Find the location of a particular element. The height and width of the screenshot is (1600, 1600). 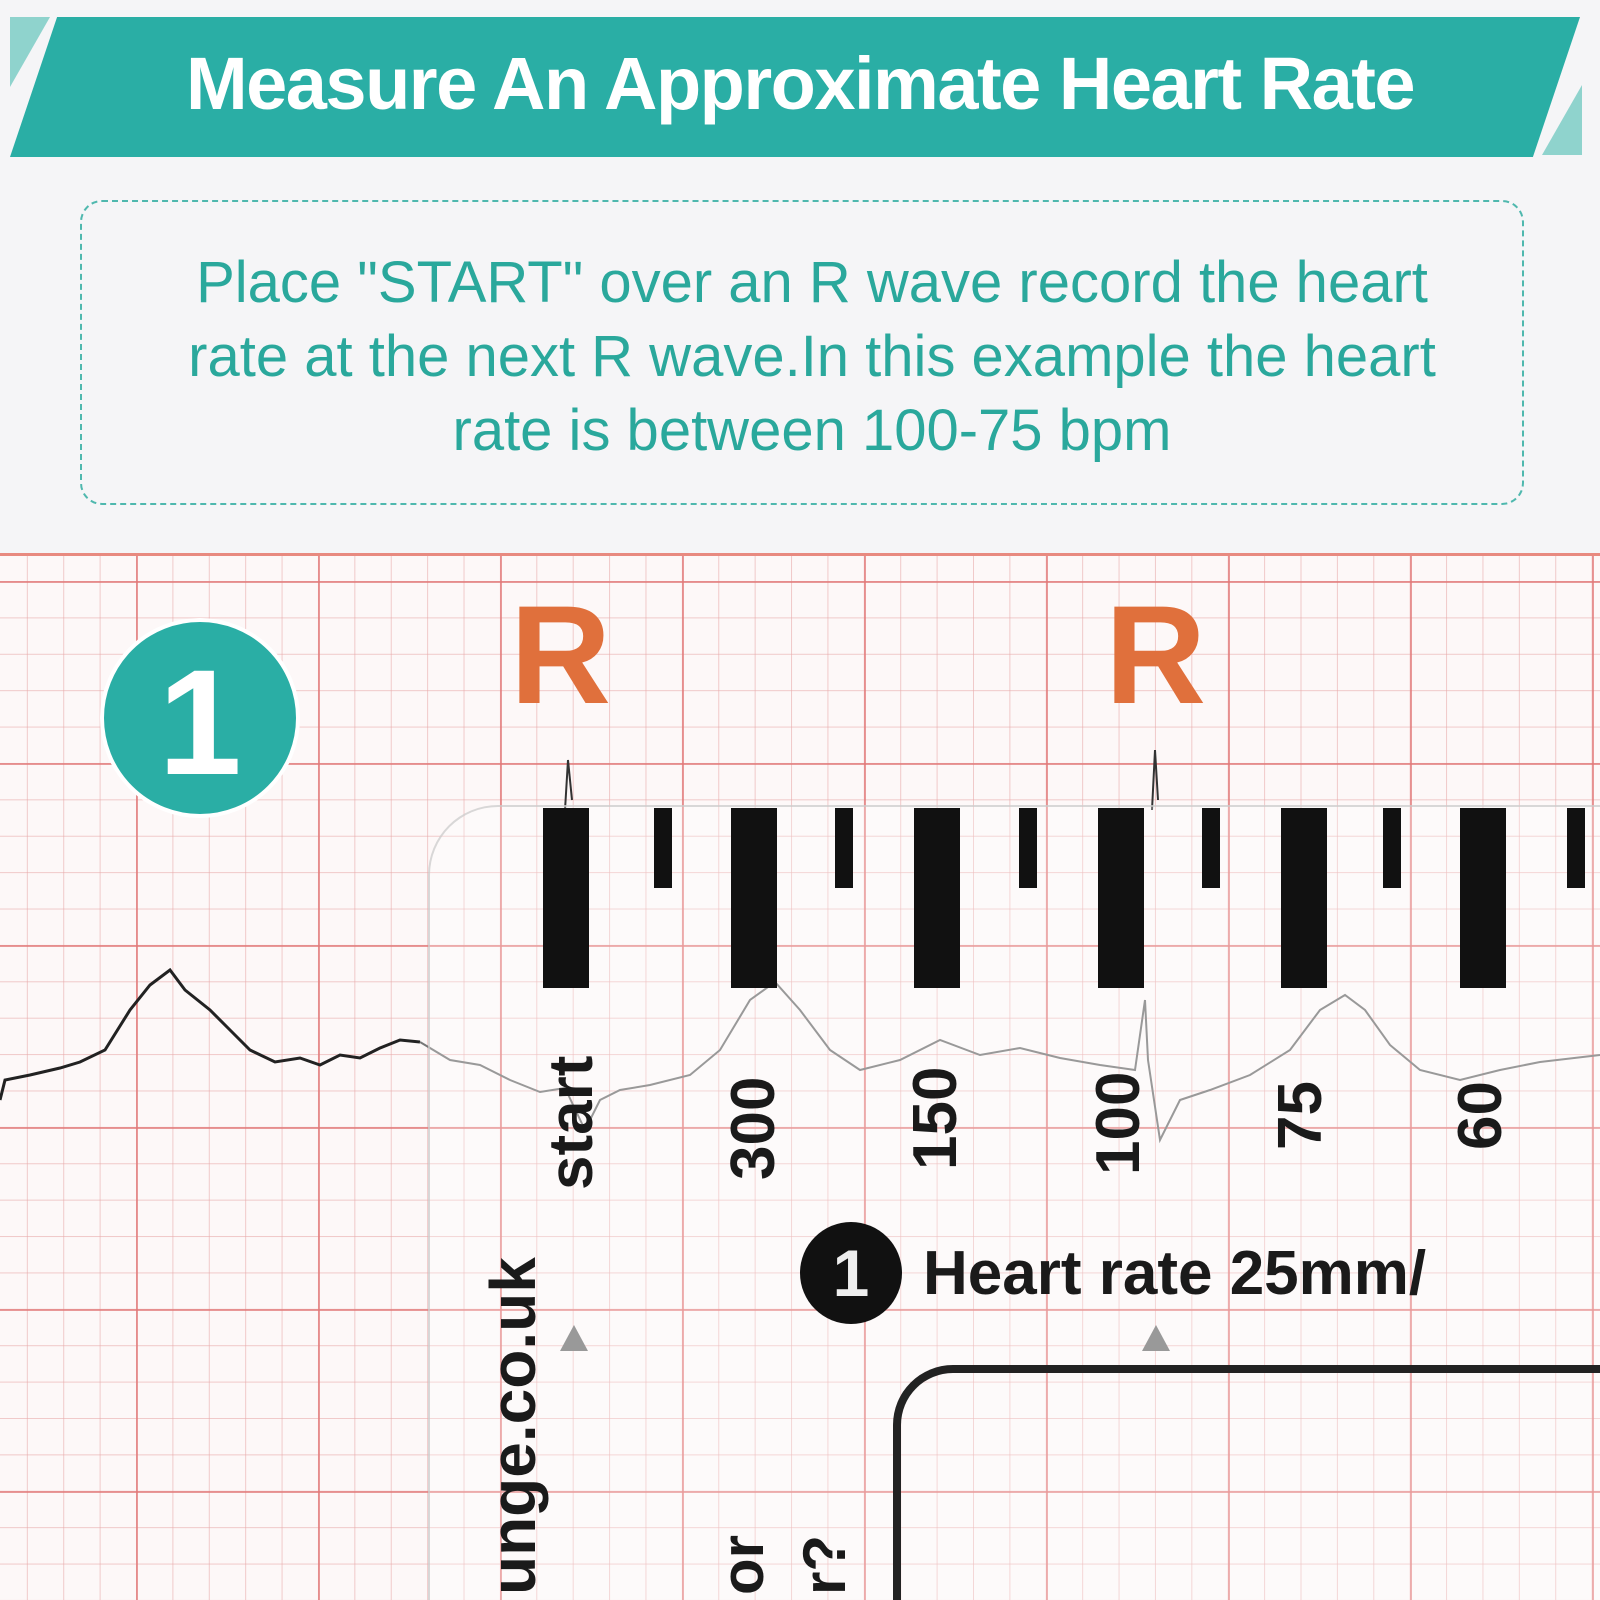

title-banner: Measure An Approximate Heart Rate is located at coordinates (800, 87).